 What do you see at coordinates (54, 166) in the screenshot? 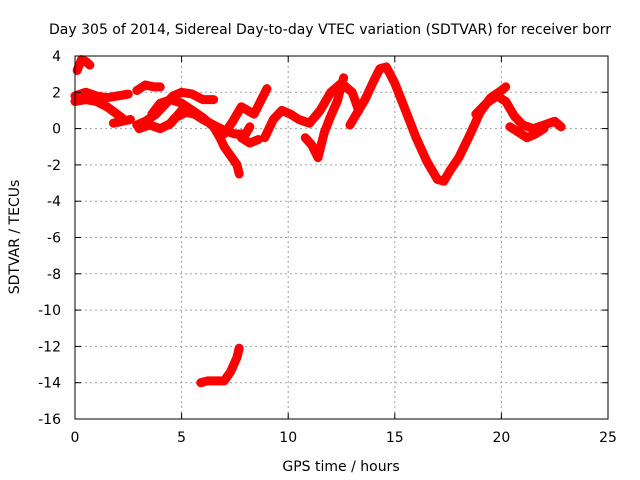
I see `y-tick-label: -2` at bounding box center [54, 166].